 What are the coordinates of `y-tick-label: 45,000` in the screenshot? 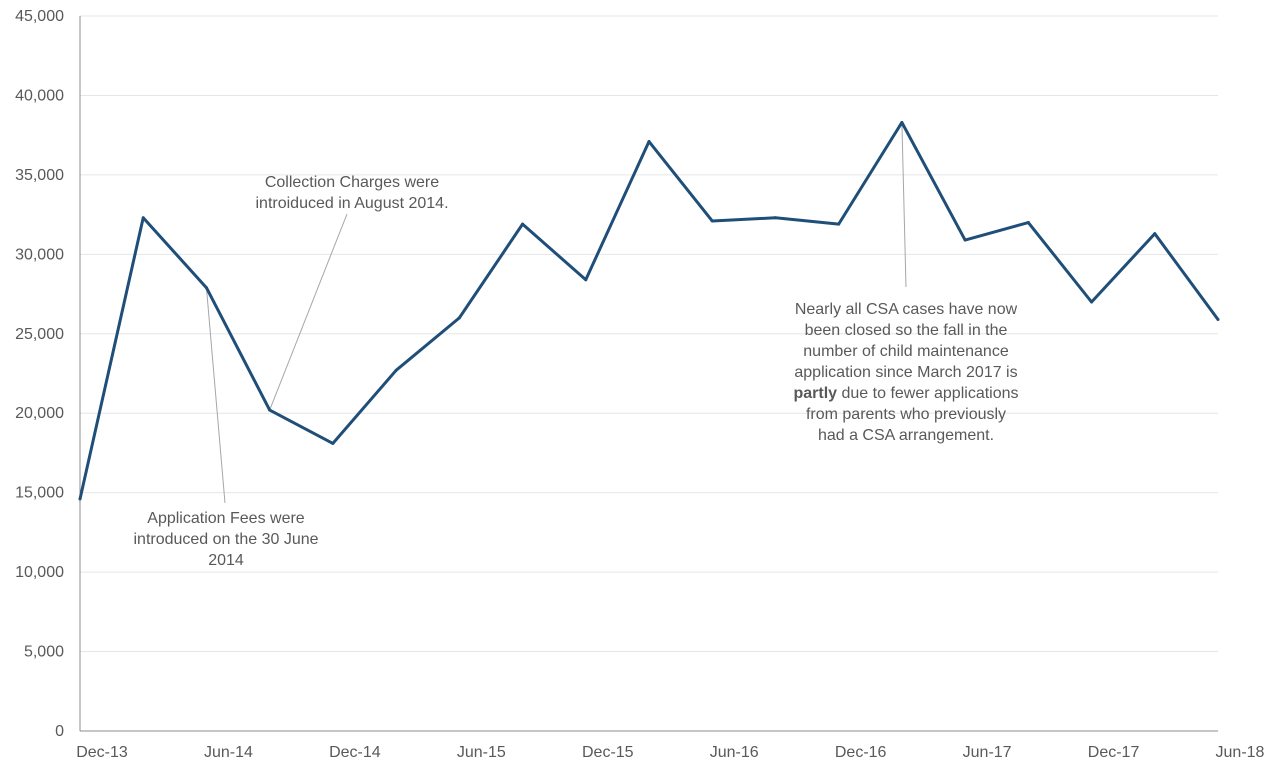 It's located at (39, 16).